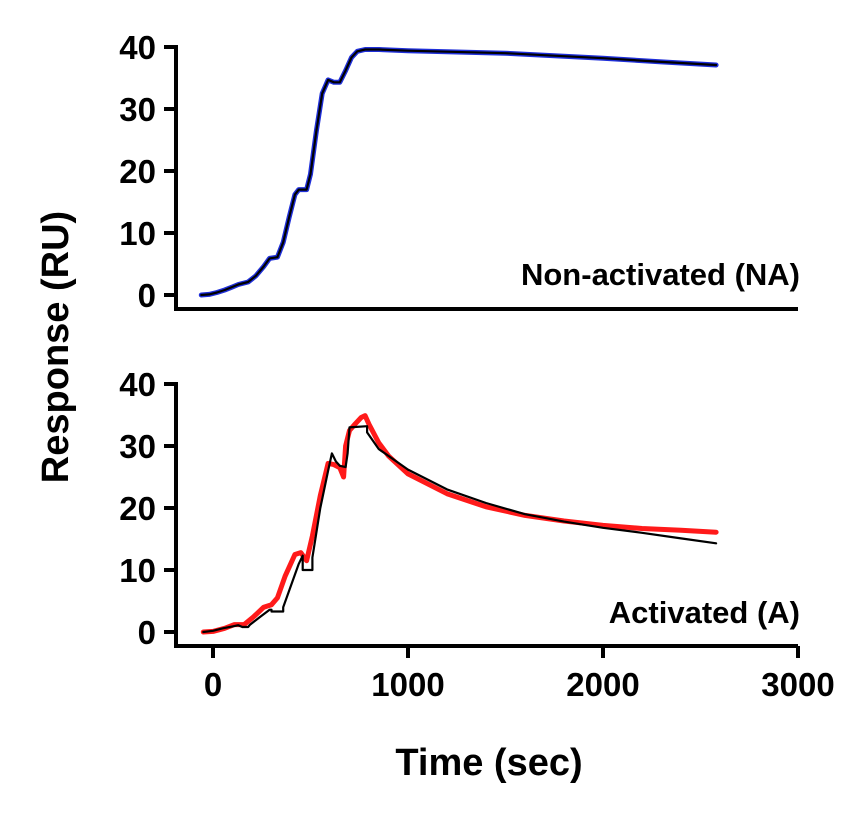 This screenshot has height=813, width=852. I want to click on x-tick-label: 0, so click(213, 684).